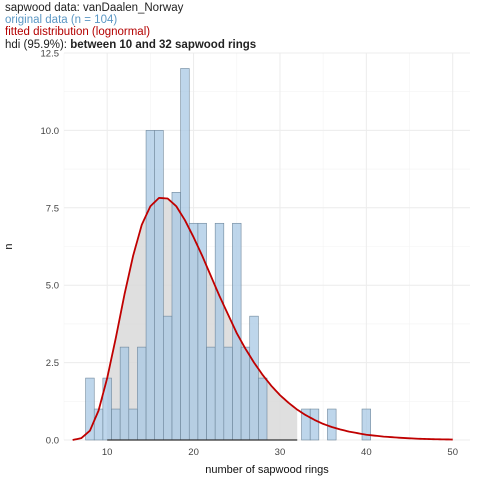 The width and height of the screenshot is (480, 480). I want to click on x-axis-title: number of sapwood rings, so click(267, 470).